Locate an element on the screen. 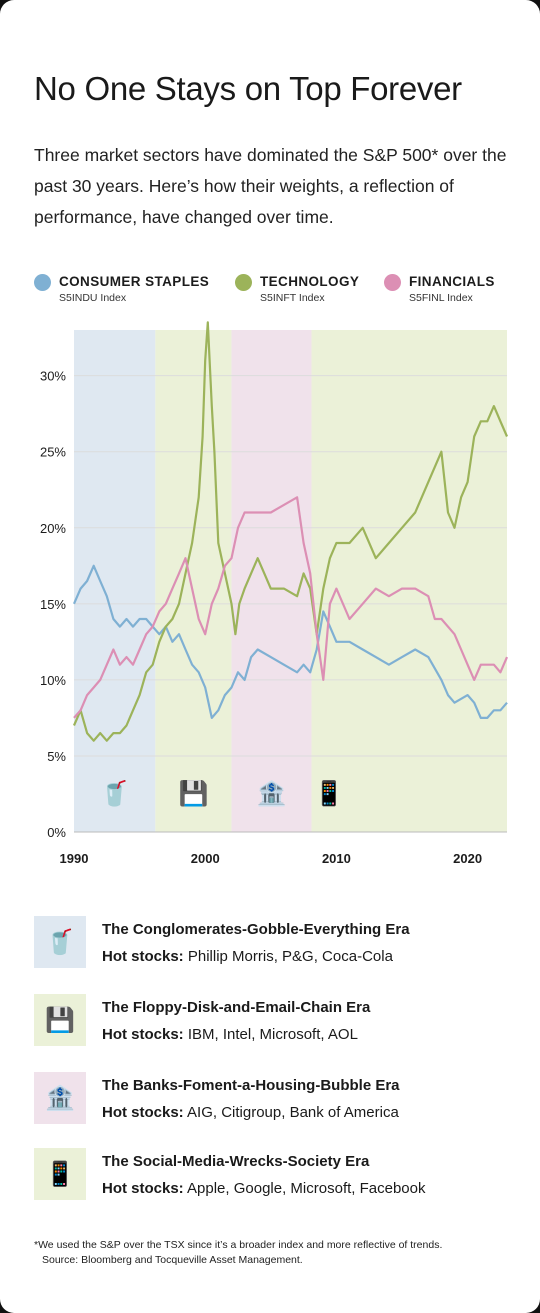 The image size is (540, 1313). consumer-staples-dot is located at coordinates (42, 282).